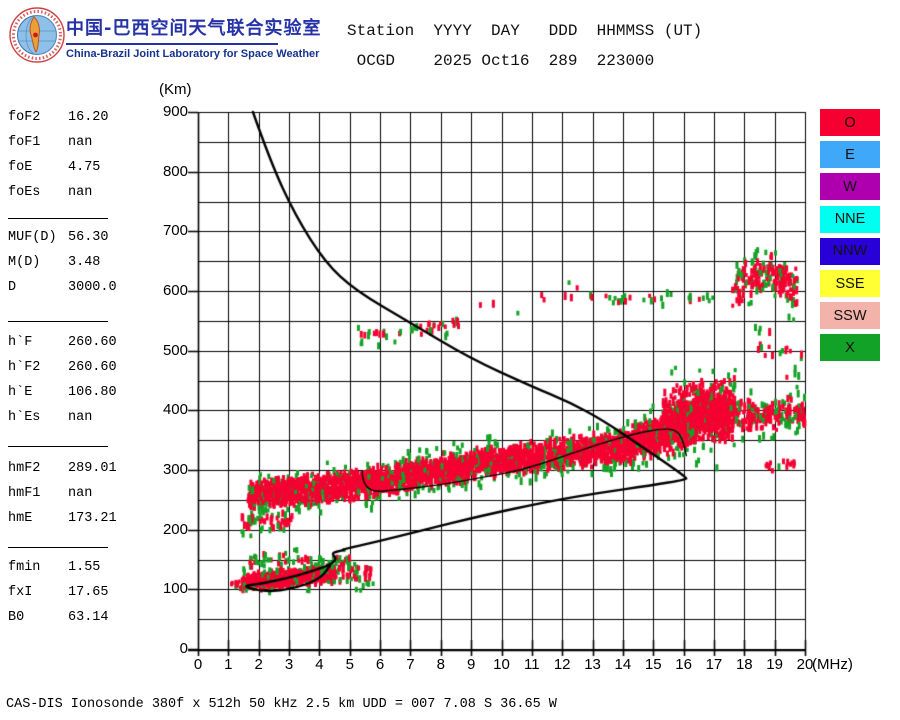 The height and width of the screenshot is (720, 900). Describe the element at coordinates (92, 468) in the screenshot. I see `parameter-value: 289.01` at that location.